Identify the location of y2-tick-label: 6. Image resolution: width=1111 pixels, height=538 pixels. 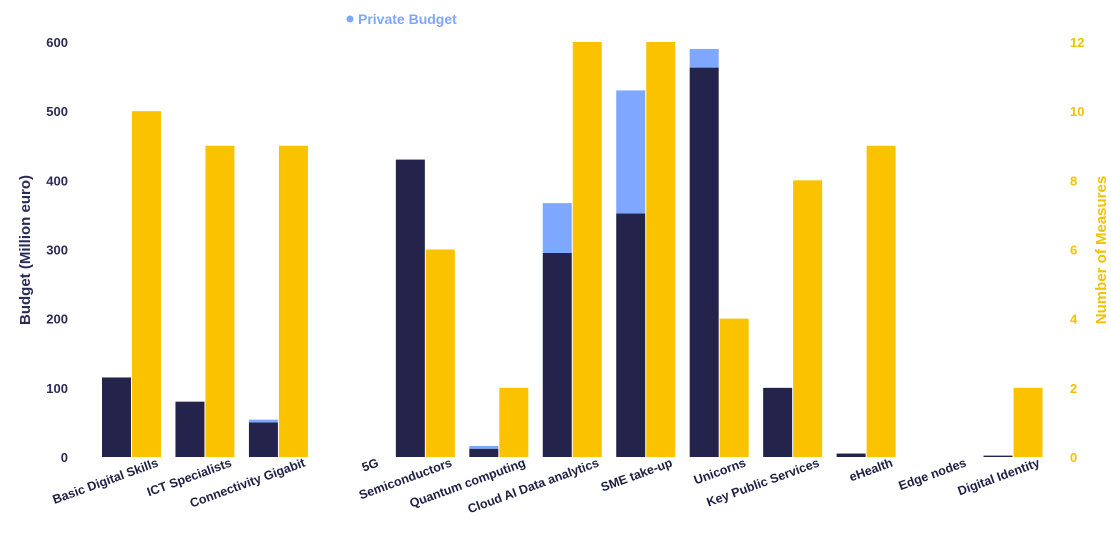
(1073, 250).